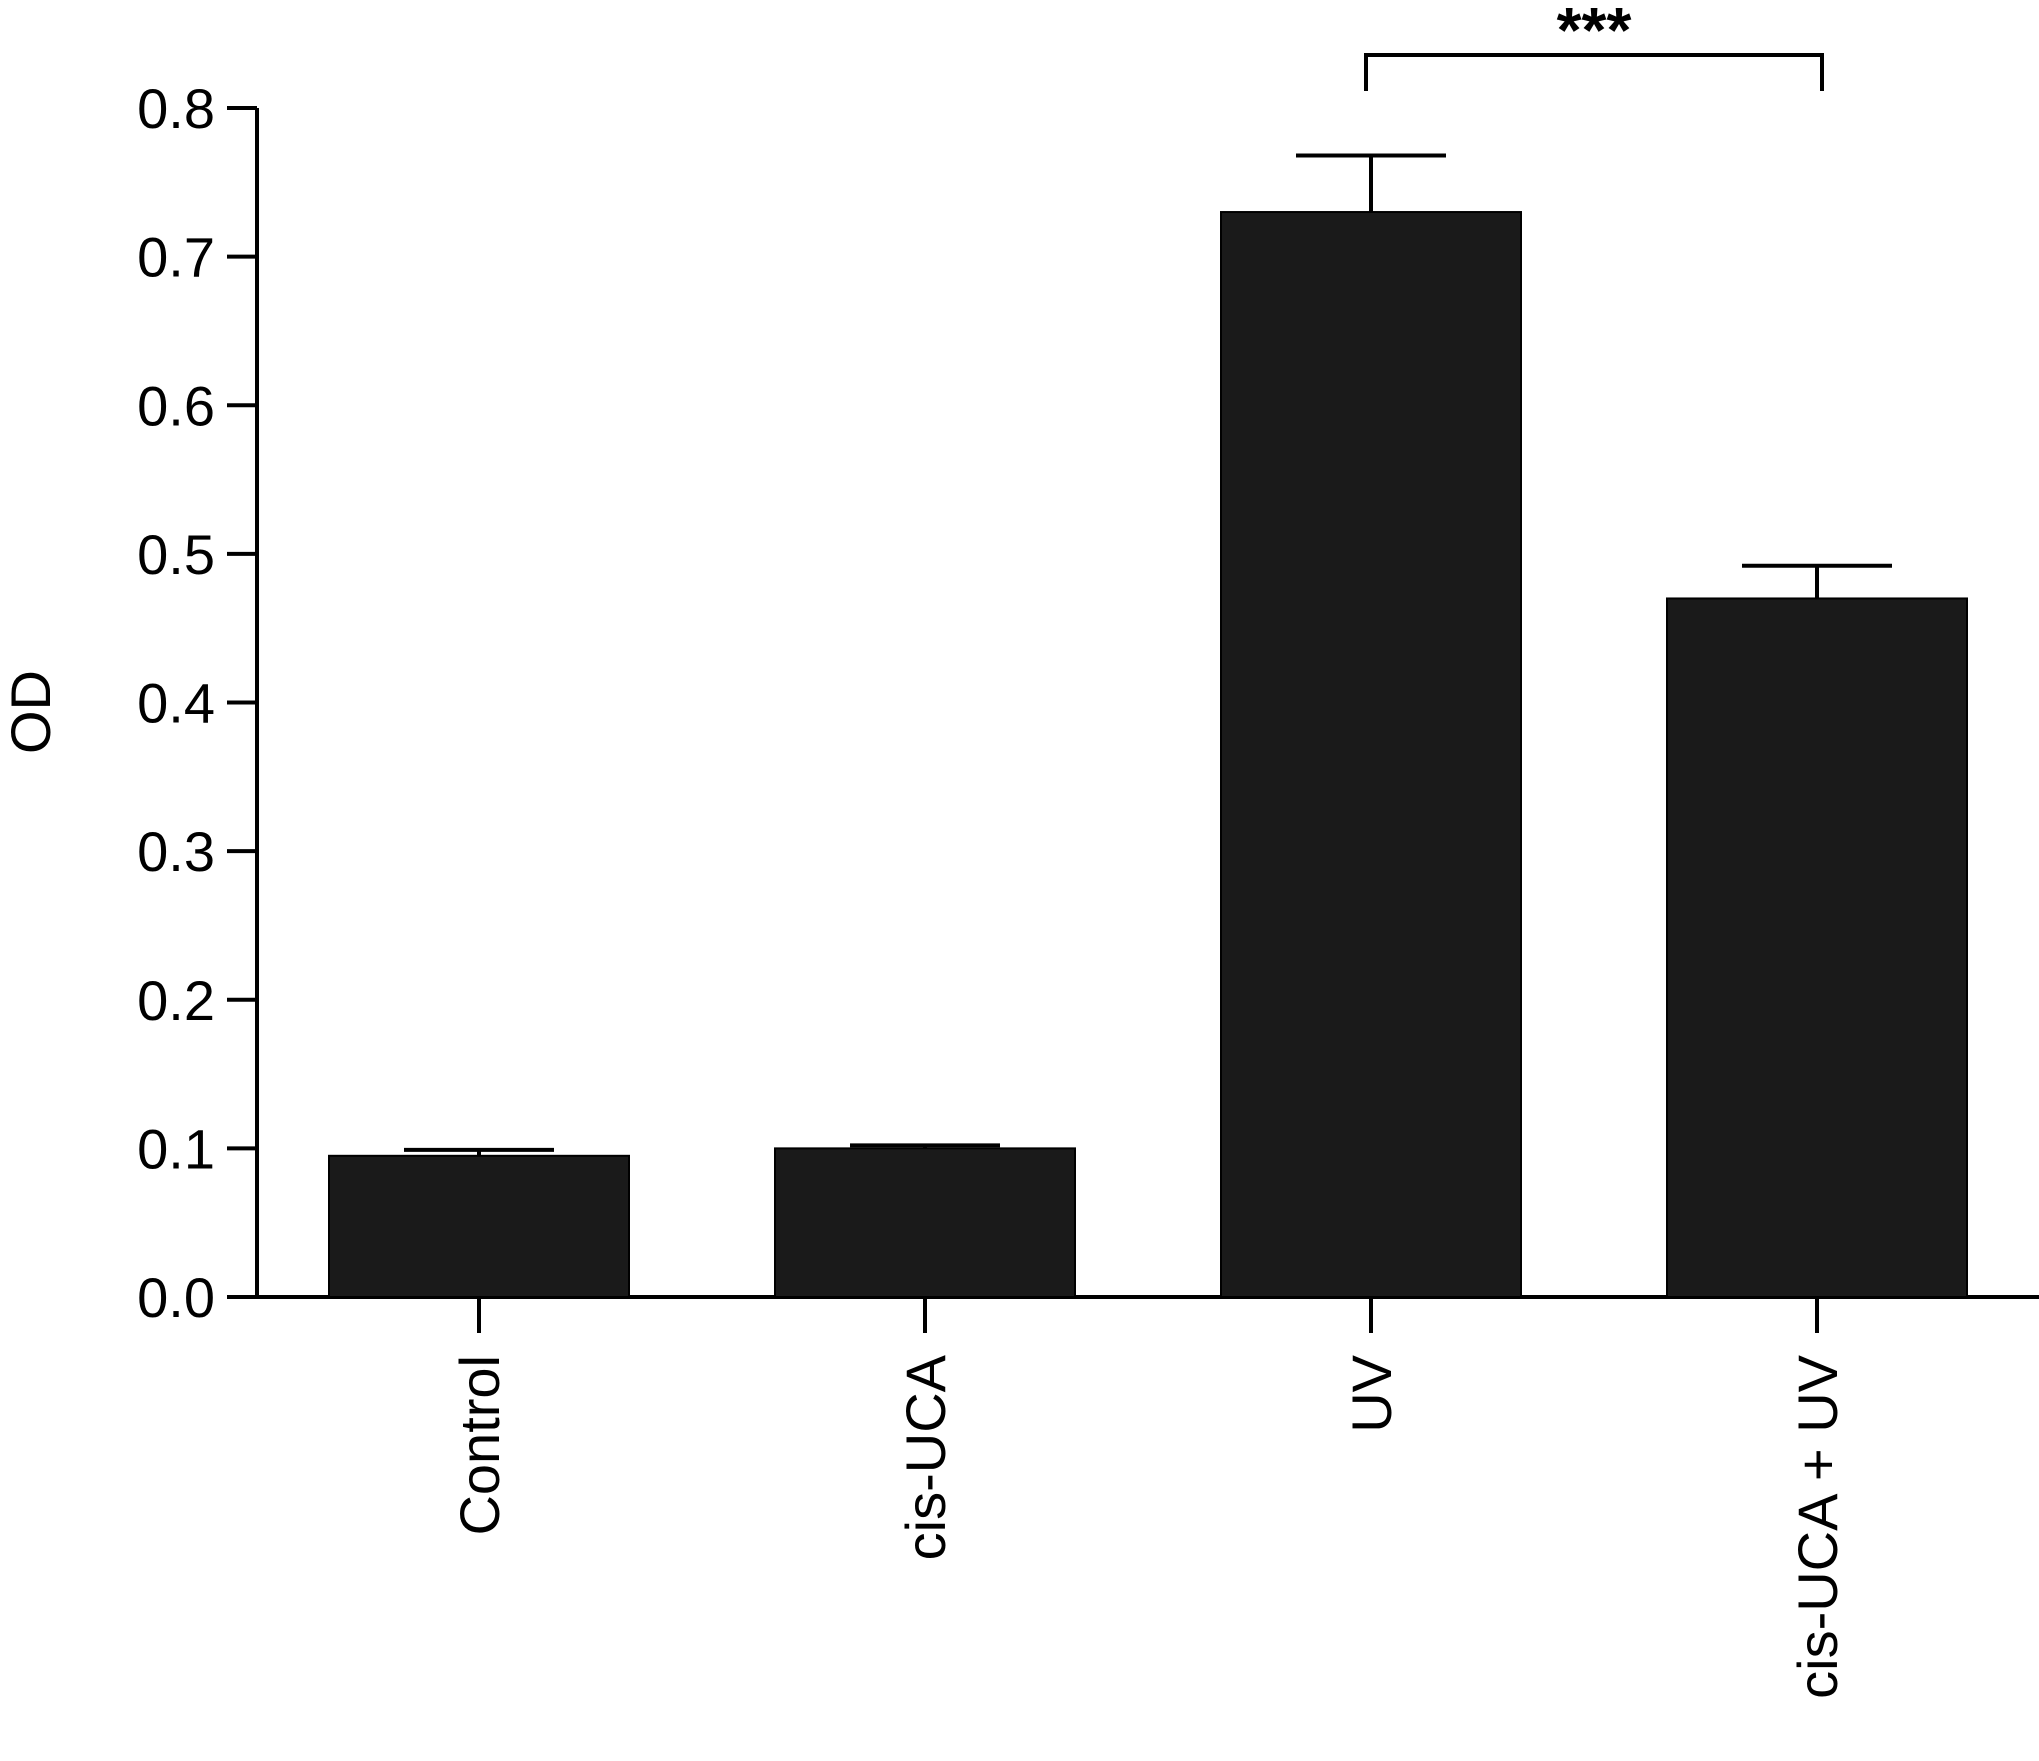  I want to click on bar-uv, so click(1371, 755).